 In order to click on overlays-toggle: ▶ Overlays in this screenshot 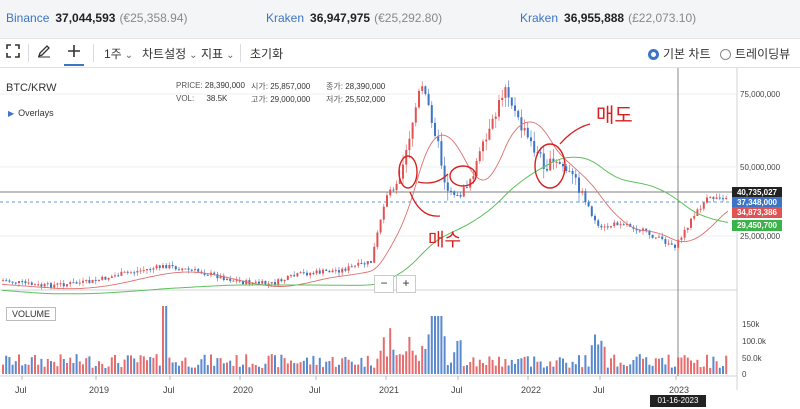, I will do `click(31, 113)`.